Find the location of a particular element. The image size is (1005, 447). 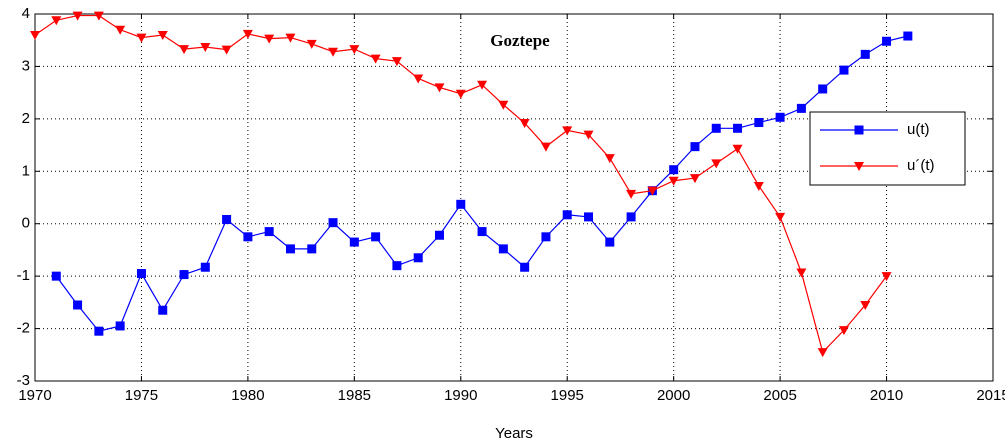

x-tick-label: 1990 is located at coordinates (460, 395).